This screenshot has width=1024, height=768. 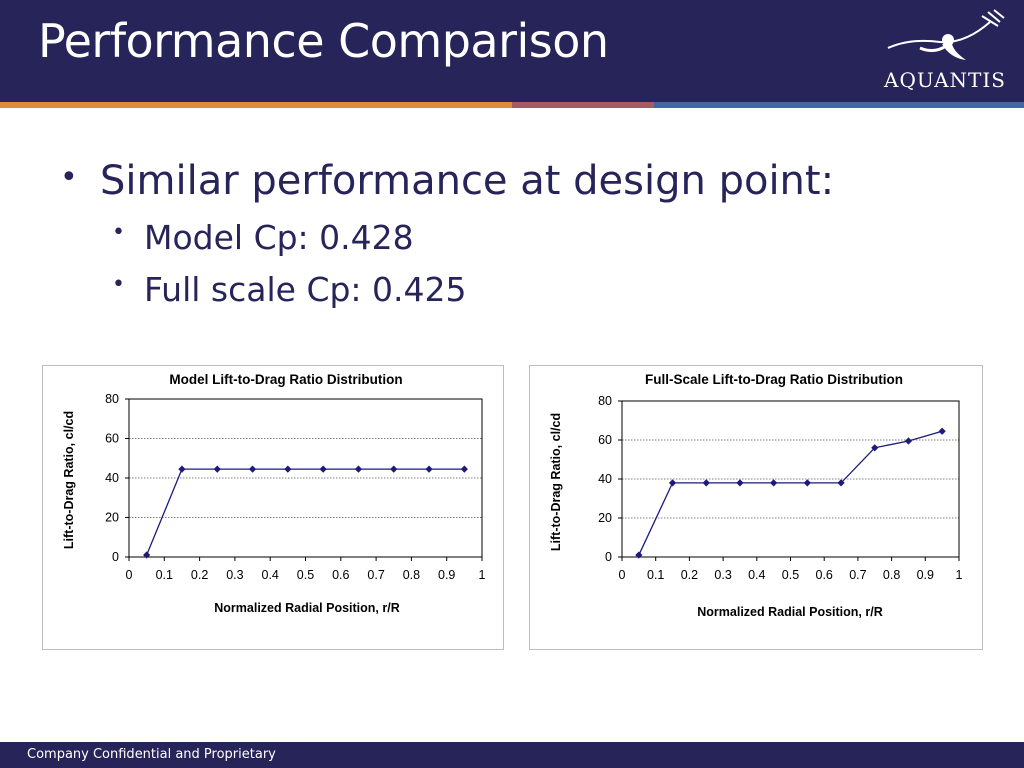 I want to click on aquantis-logo: AQUANTIS, so click(x=945, y=53).